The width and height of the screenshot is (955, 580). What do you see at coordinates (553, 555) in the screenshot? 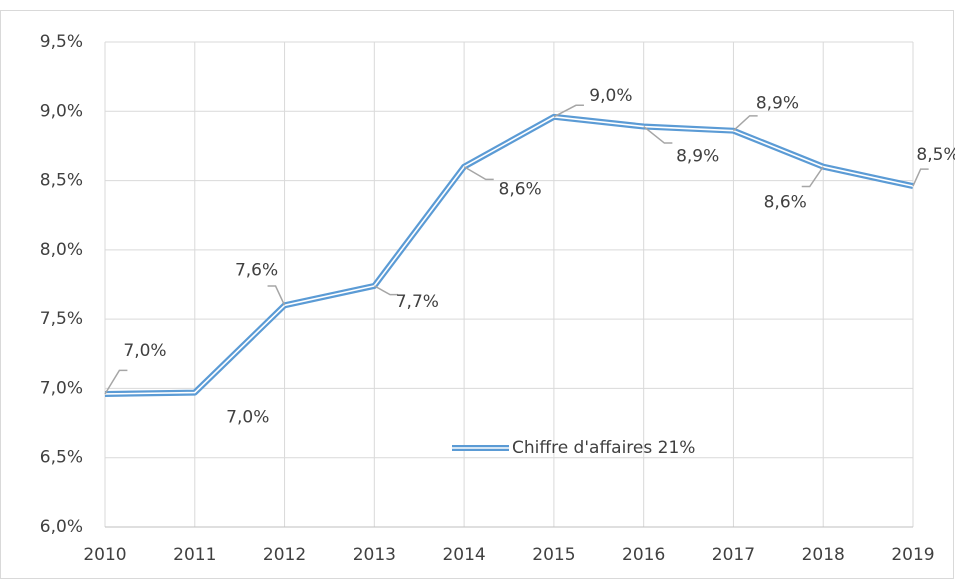
I see `x-tick-label: 2015` at bounding box center [553, 555].